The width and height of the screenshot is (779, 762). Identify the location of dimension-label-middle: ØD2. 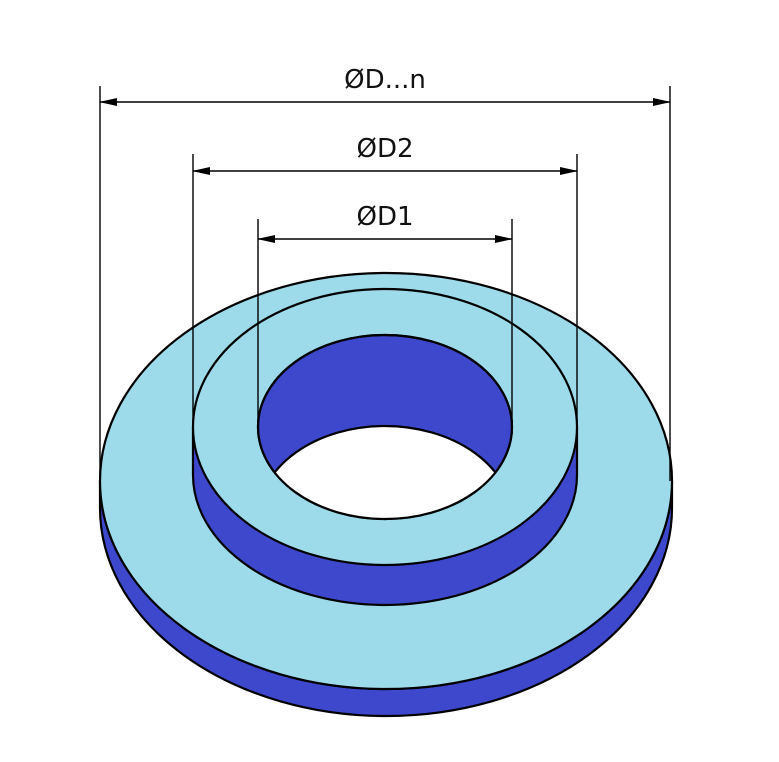
(384, 149).